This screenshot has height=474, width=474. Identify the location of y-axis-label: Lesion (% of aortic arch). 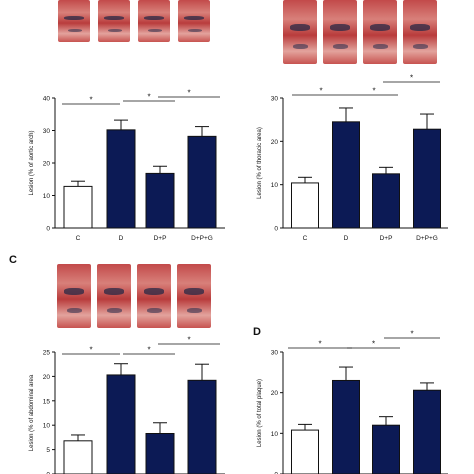
(32, 162).